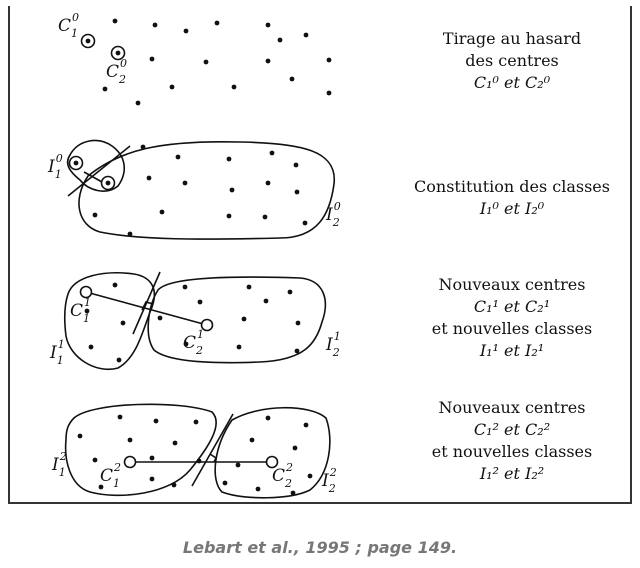 Image resolution: width=640 pixels, height=568 pixels. I want to click on panel-4-label-c2: C22, so click(282, 475).